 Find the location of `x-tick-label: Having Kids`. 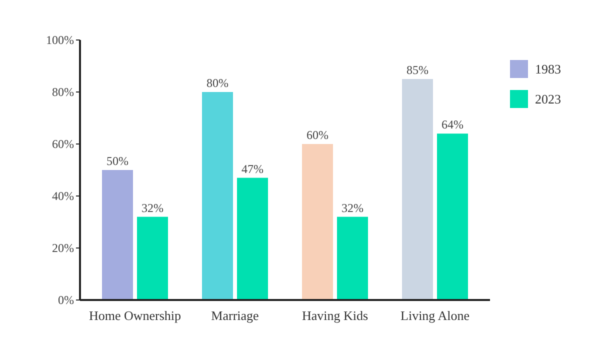

x-tick-label: Having Kids is located at coordinates (335, 315).